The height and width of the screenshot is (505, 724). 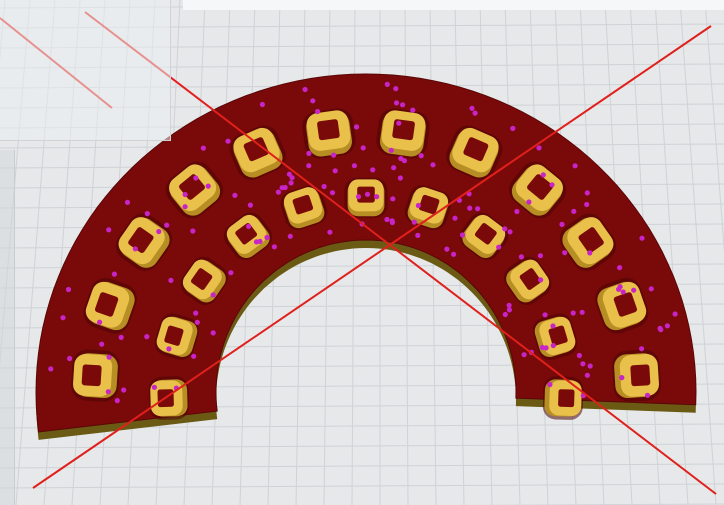 I want to click on grid-line, so click(x=714, y=126).